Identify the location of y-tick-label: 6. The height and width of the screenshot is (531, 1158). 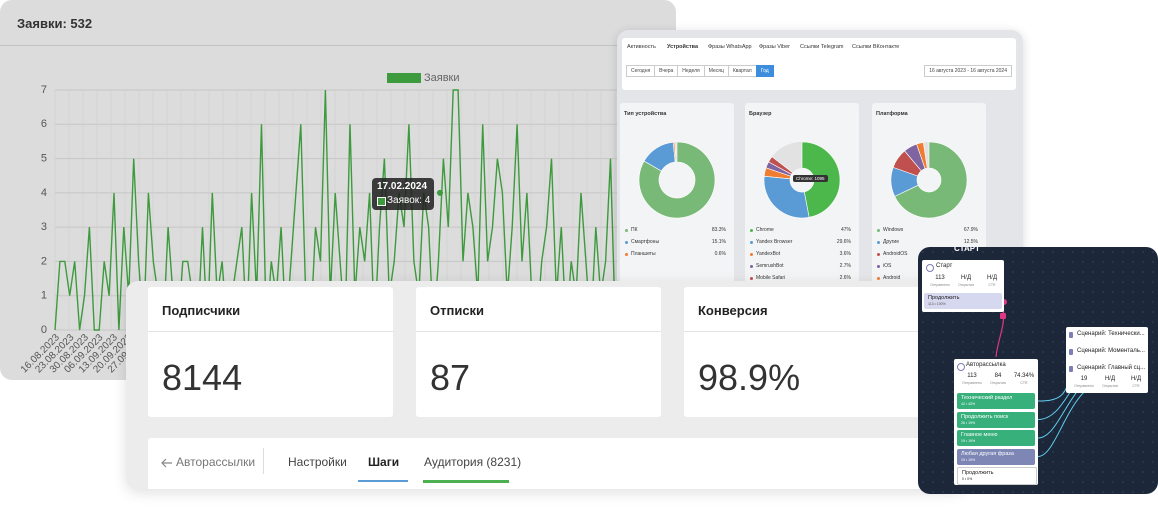
(44, 124).